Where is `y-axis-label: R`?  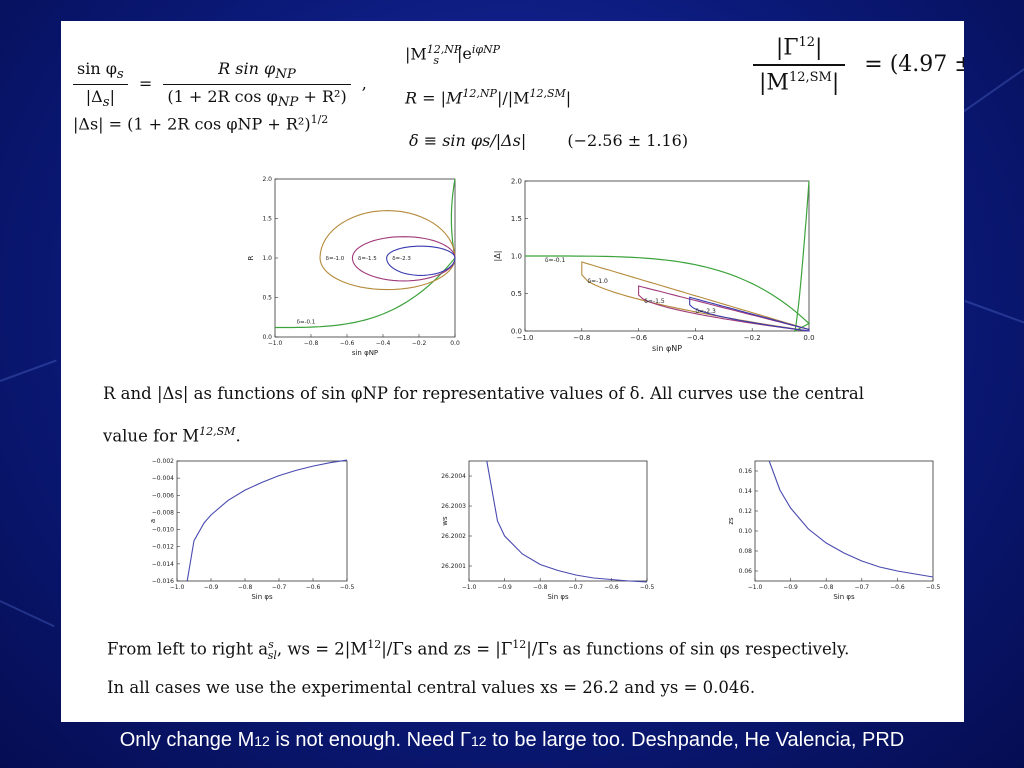 y-axis-label: R is located at coordinates (251, 257).